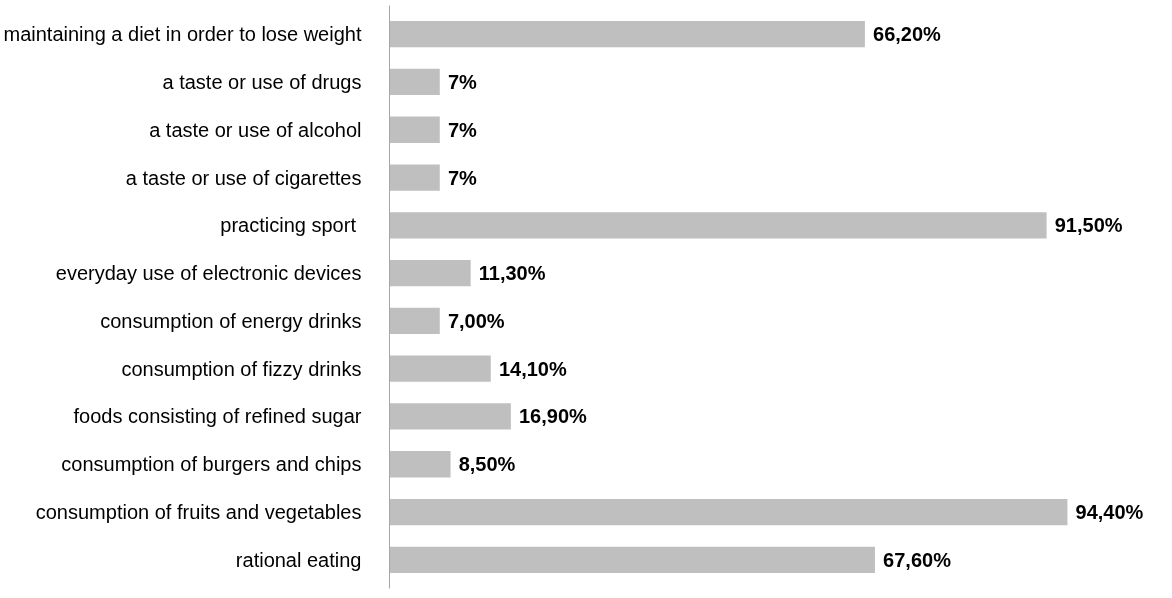 Image resolution: width=1172 pixels, height=598 pixels. What do you see at coordinates (182, 34) in the screenshot?
I see `y-tick-label: maintaining a diet in order to lose weight` at bounding box center [182, 34].